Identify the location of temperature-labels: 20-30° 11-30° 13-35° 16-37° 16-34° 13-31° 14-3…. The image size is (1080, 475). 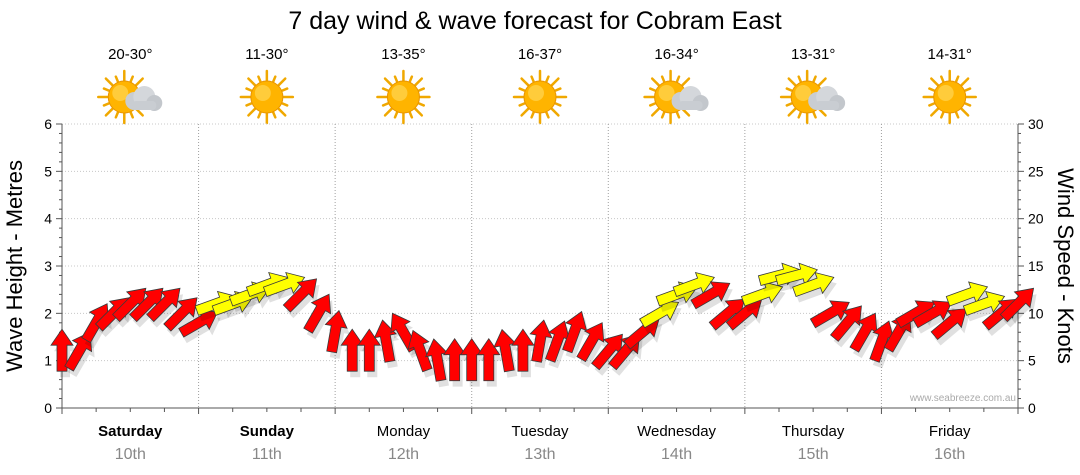
(540, 54).